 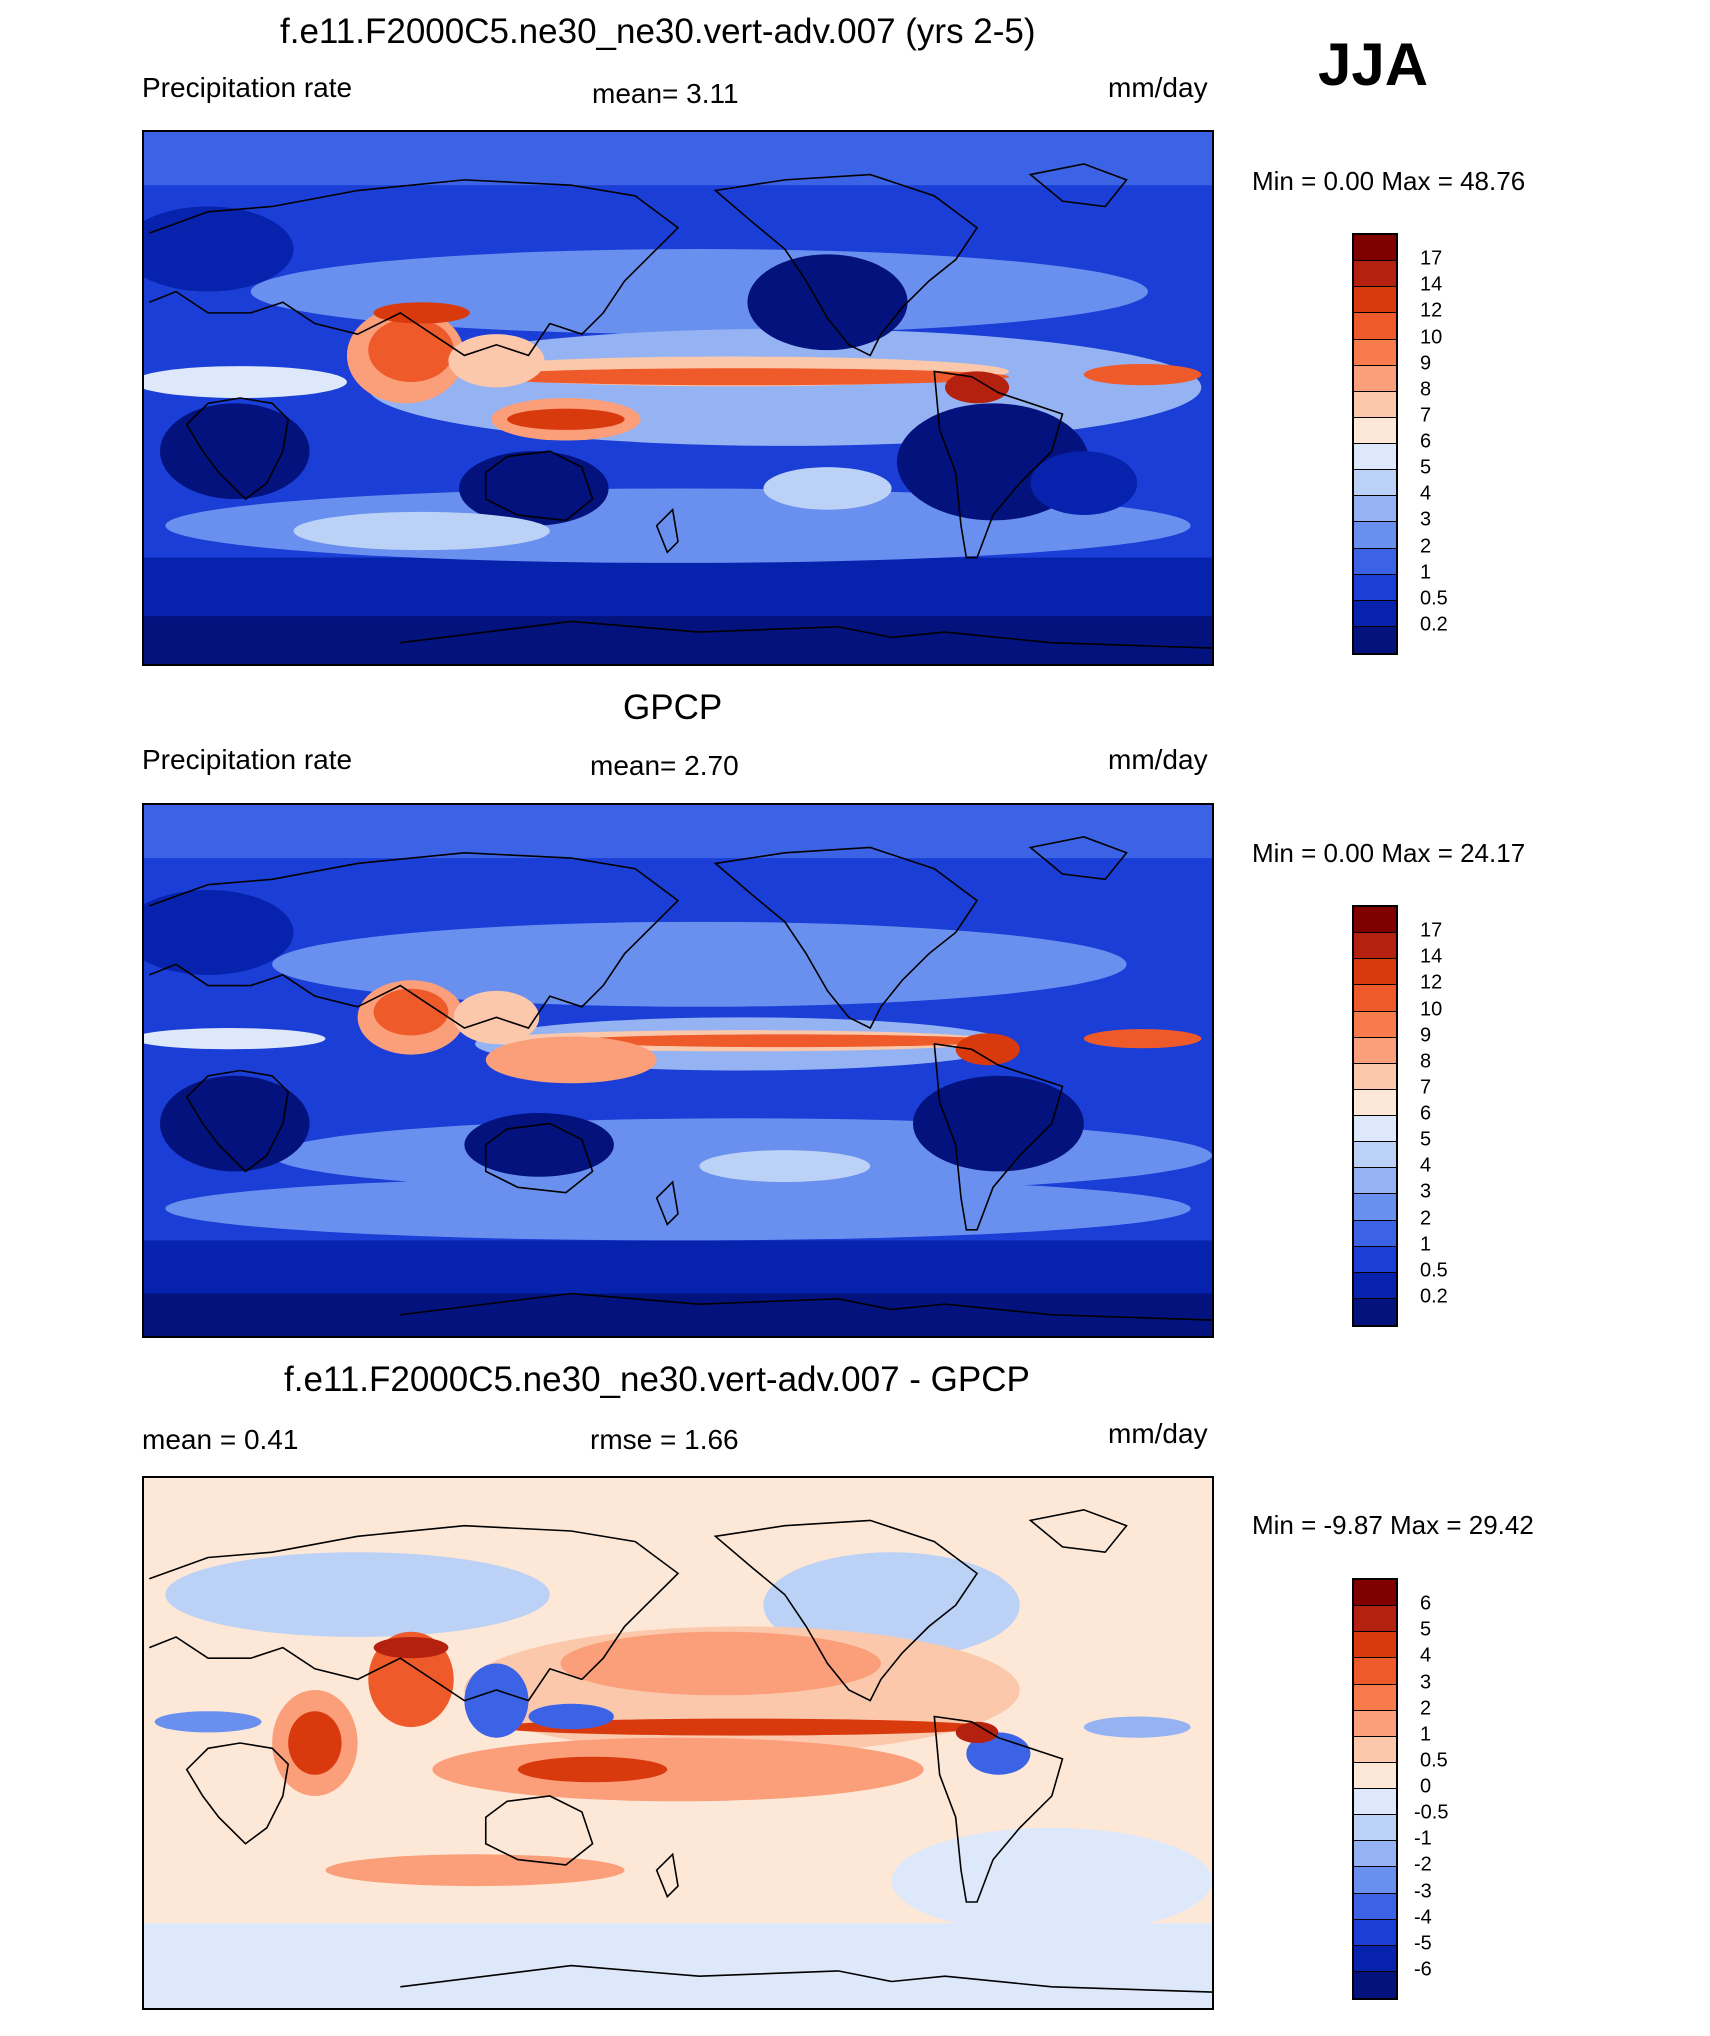 What do you see at coordinates (1158, 759) in the screenshot?
I see `panel-2-units-label: mm/day` at bounding box center [1158, 759].